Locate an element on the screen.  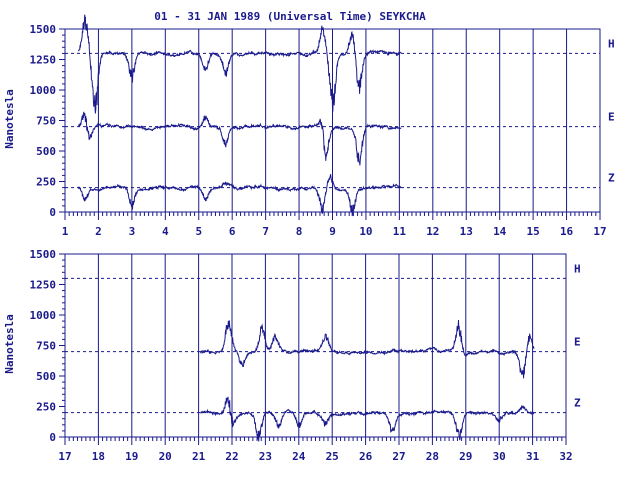
x-tick-label: 4 is located at coordinates (165, 231).